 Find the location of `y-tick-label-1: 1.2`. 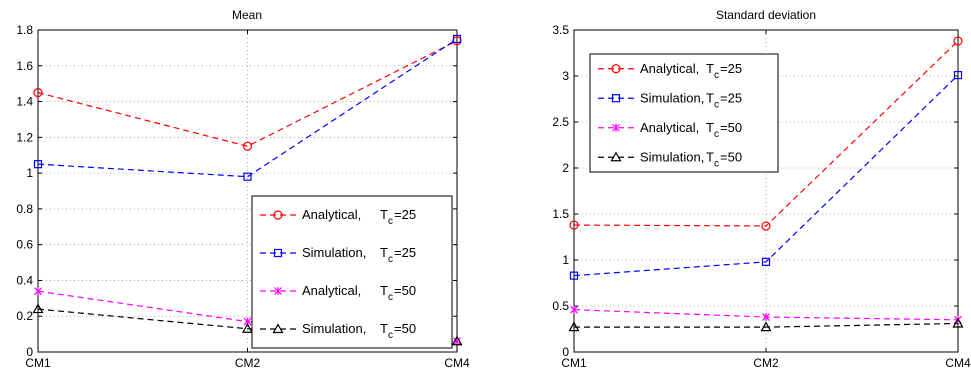

y-tick-label-1: 1.2 is located at coordinates (24, 137).